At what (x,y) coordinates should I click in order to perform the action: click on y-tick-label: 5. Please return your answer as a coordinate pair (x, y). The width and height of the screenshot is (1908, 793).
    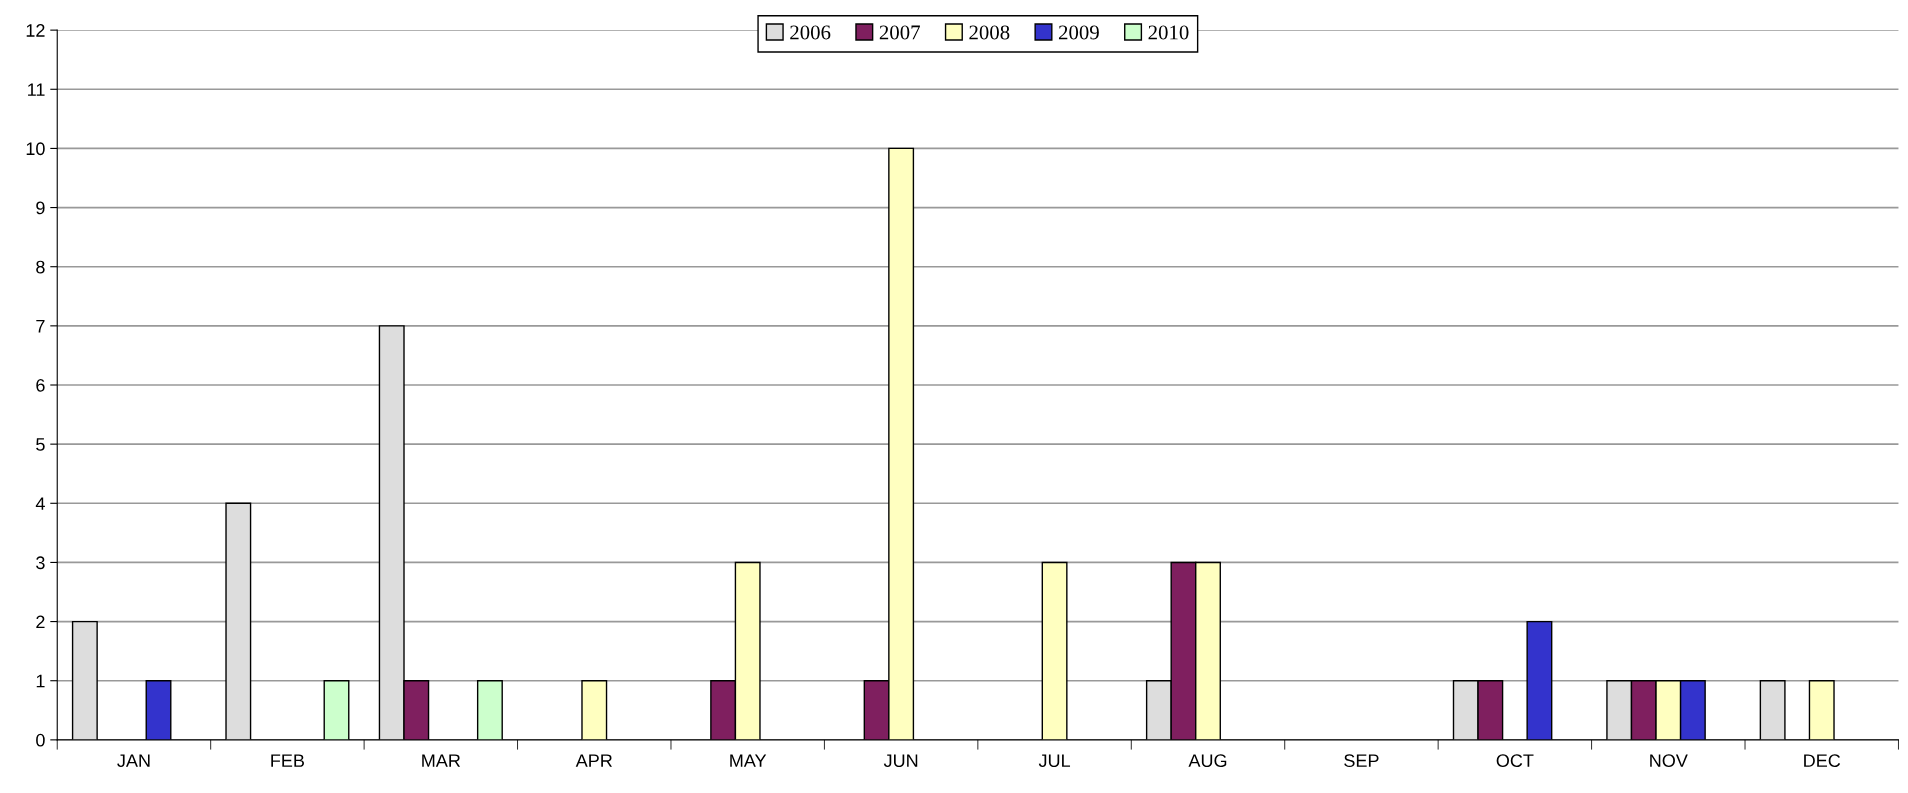
    Looking at the image, I should click on (40, 444).